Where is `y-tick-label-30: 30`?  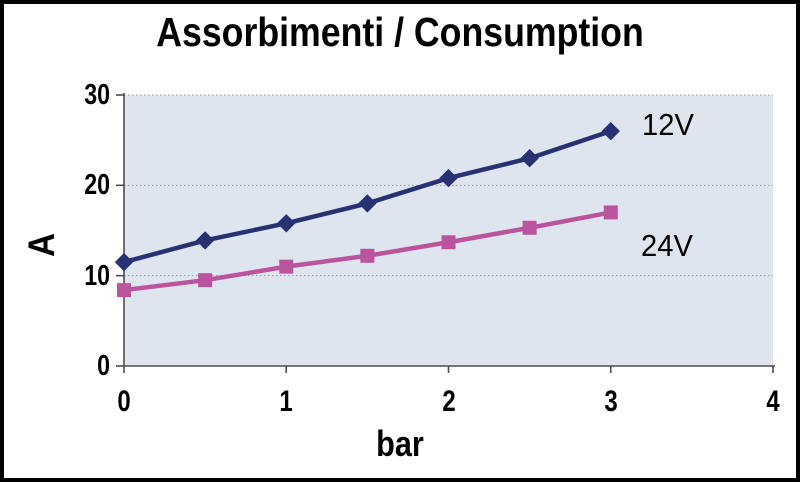
y-tick-label-30: 30 is located at coordinates (97, 95).